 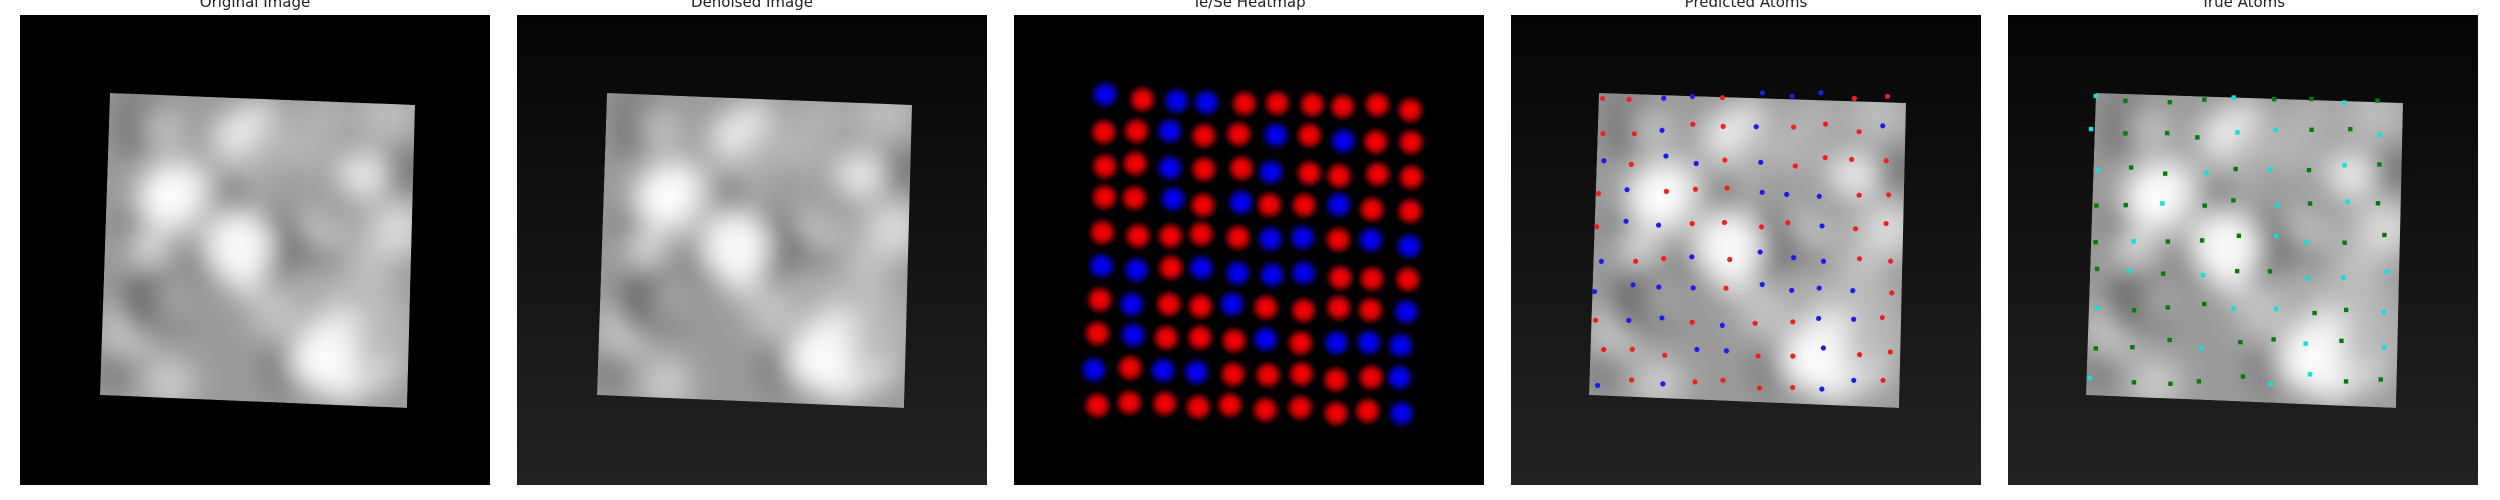 I want to click on title-original: Original Image, so click(x=255, y=5).